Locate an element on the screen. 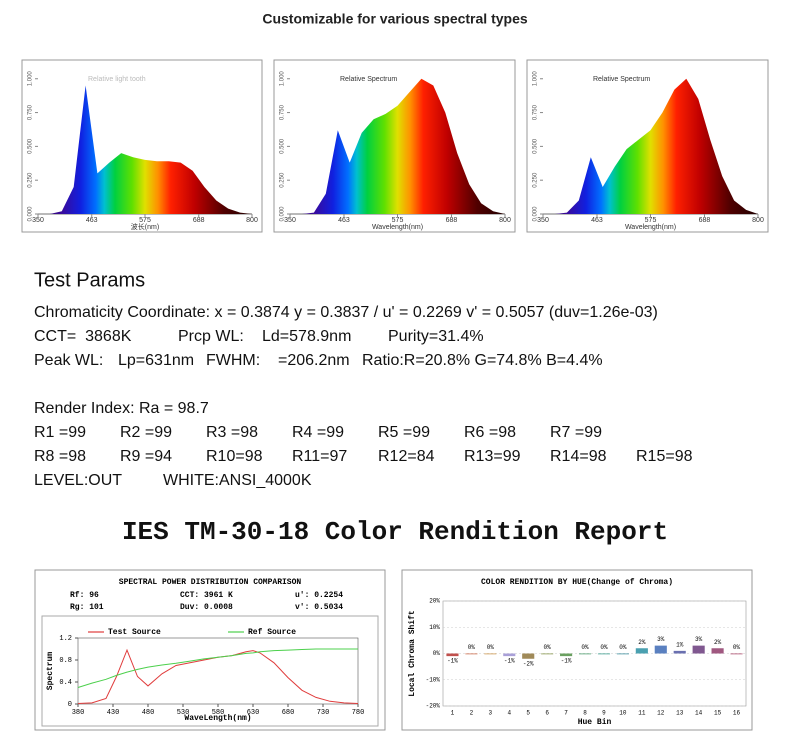  x-tick-label: 14 is located at coordinates (699, 713).